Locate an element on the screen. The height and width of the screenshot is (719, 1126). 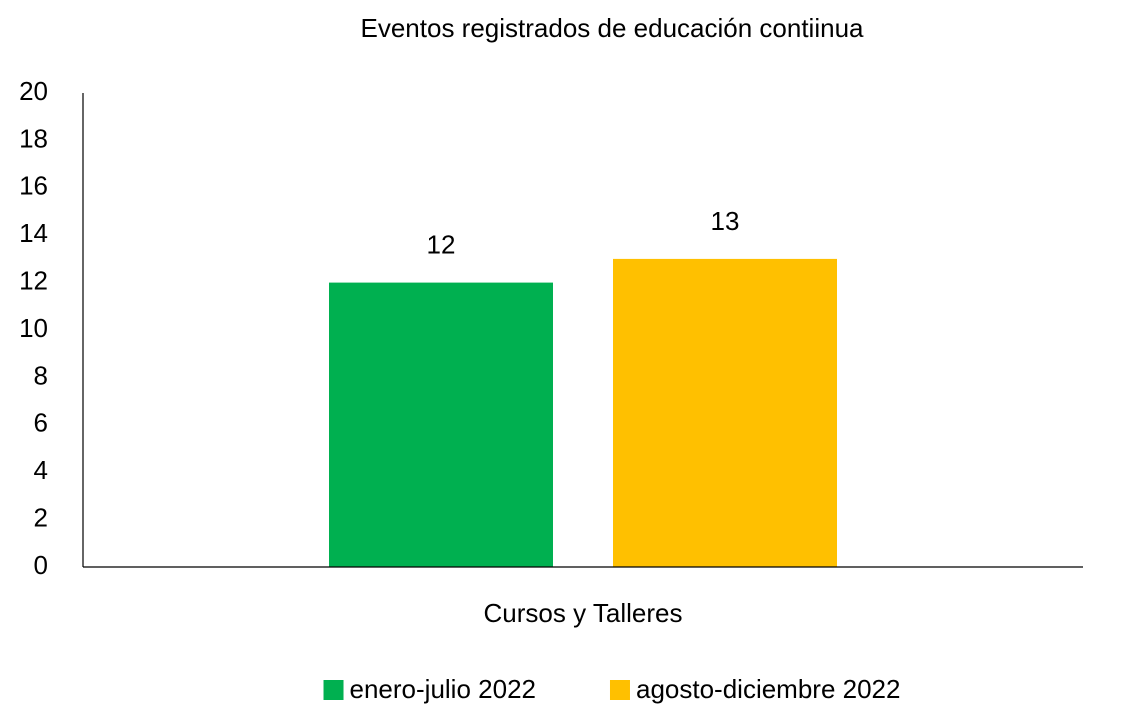
y-tick-label: 10 is located at coordinates (33, 328).